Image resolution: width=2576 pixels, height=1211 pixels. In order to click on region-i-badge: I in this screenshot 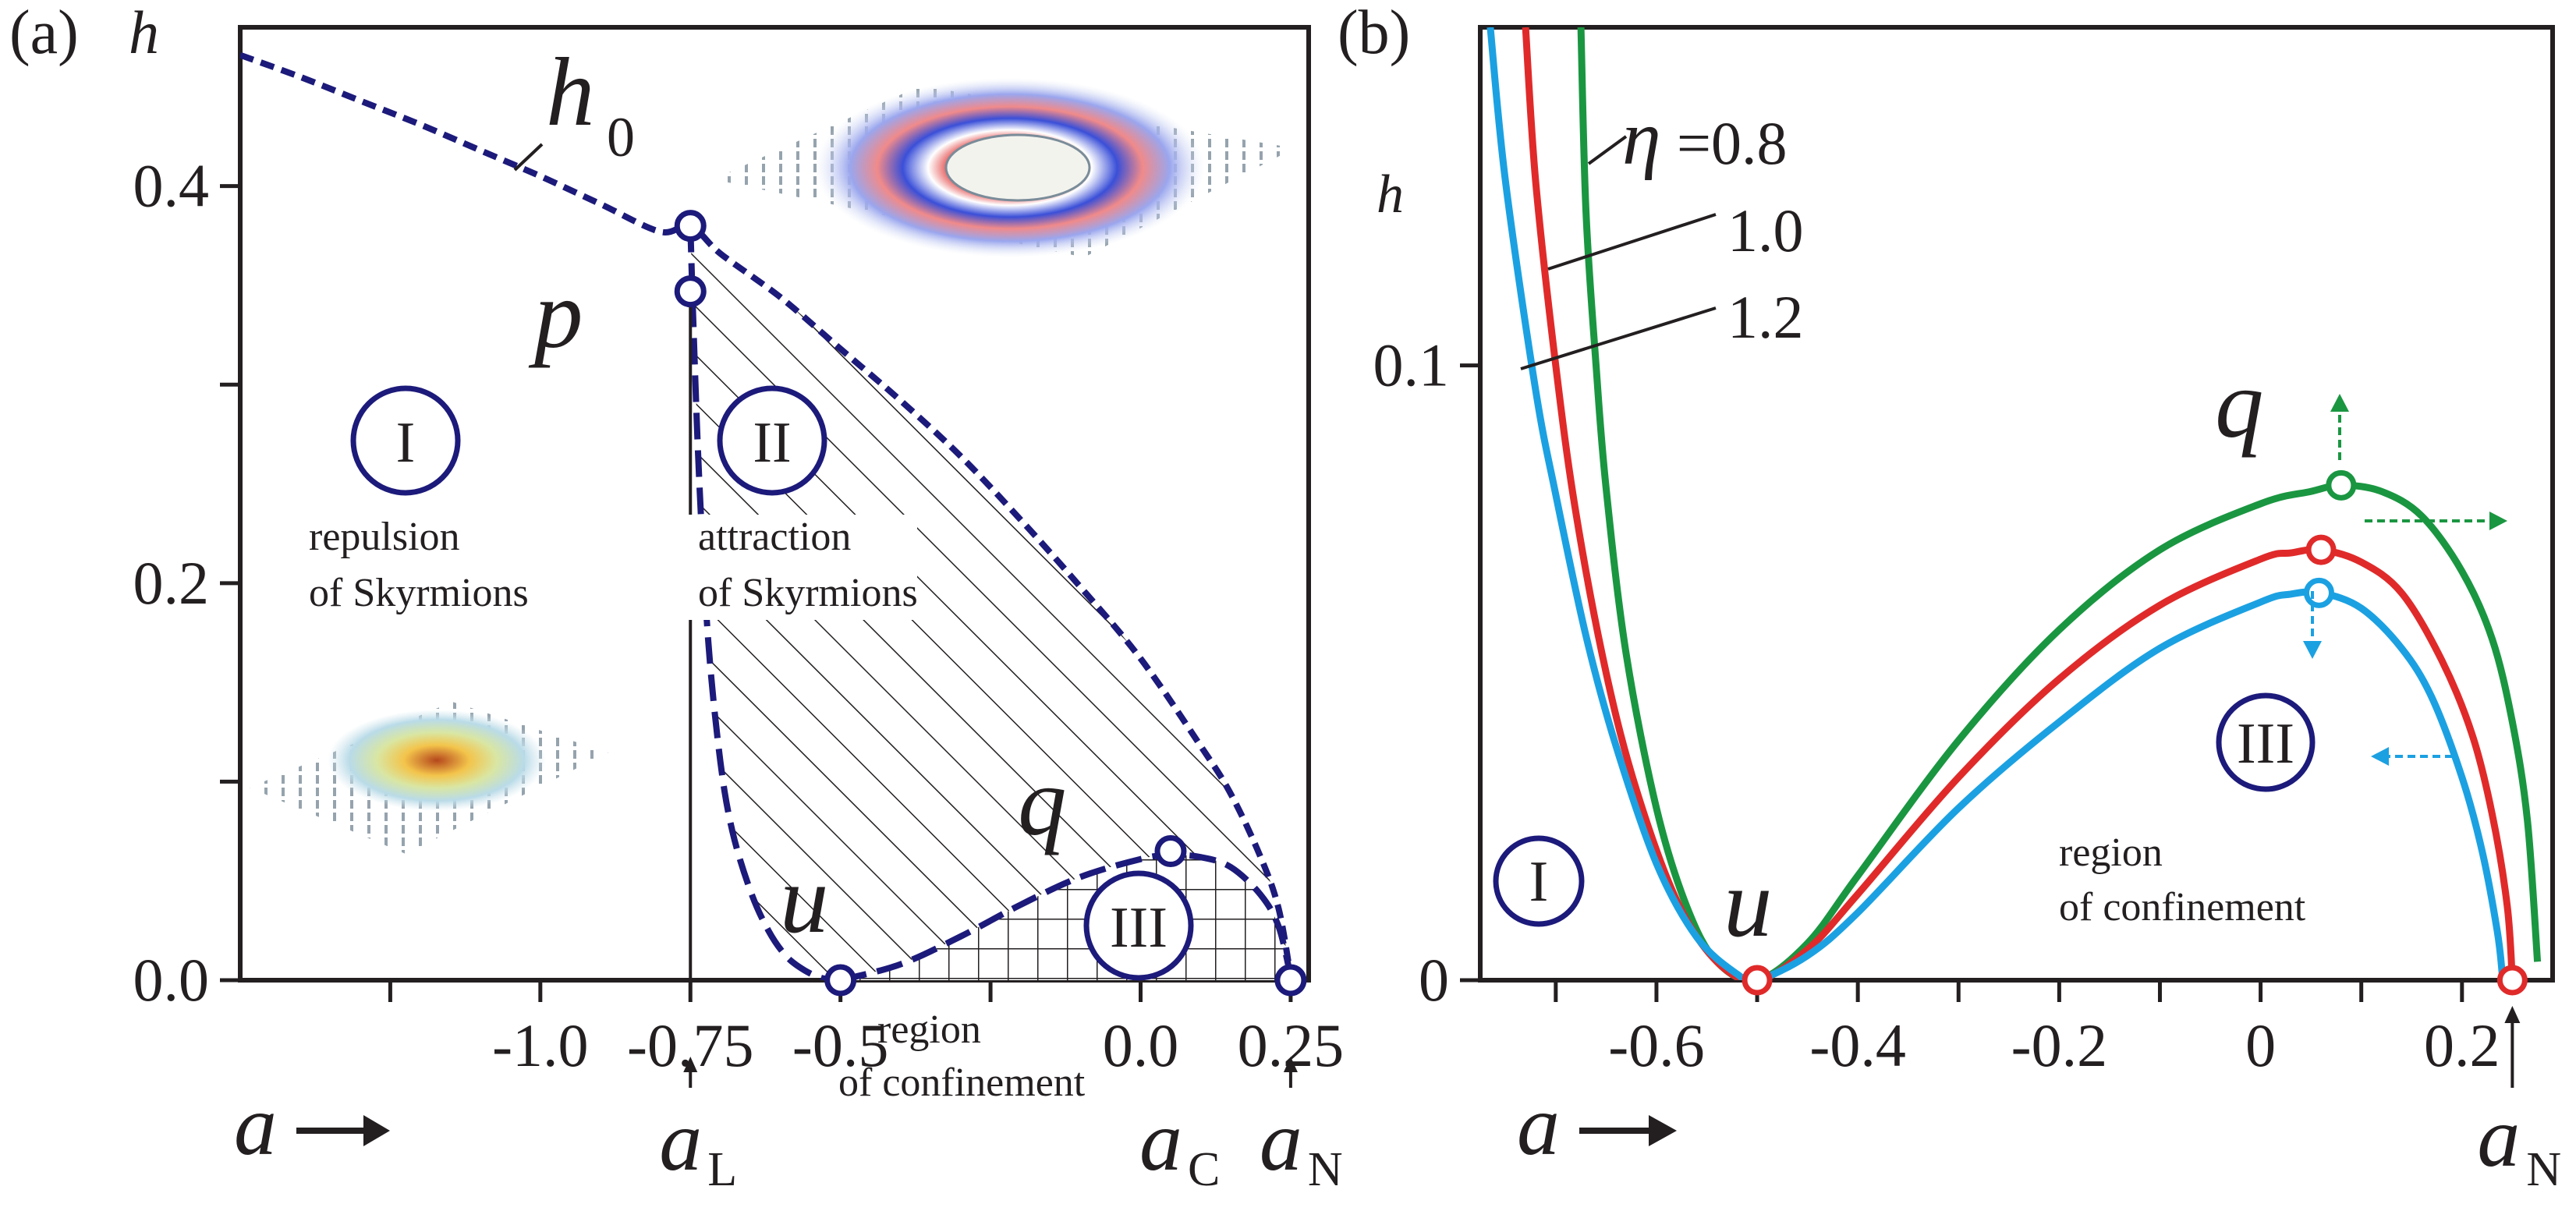, I will do `click(405, 440)`.